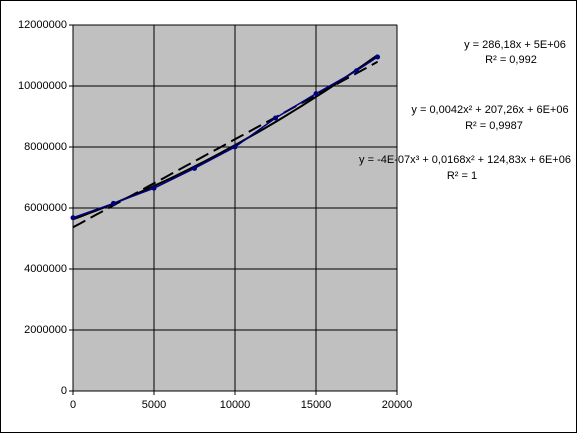 The image size is (578, 434). I want to click on x-tick-label: 20000, so click(397, 405).